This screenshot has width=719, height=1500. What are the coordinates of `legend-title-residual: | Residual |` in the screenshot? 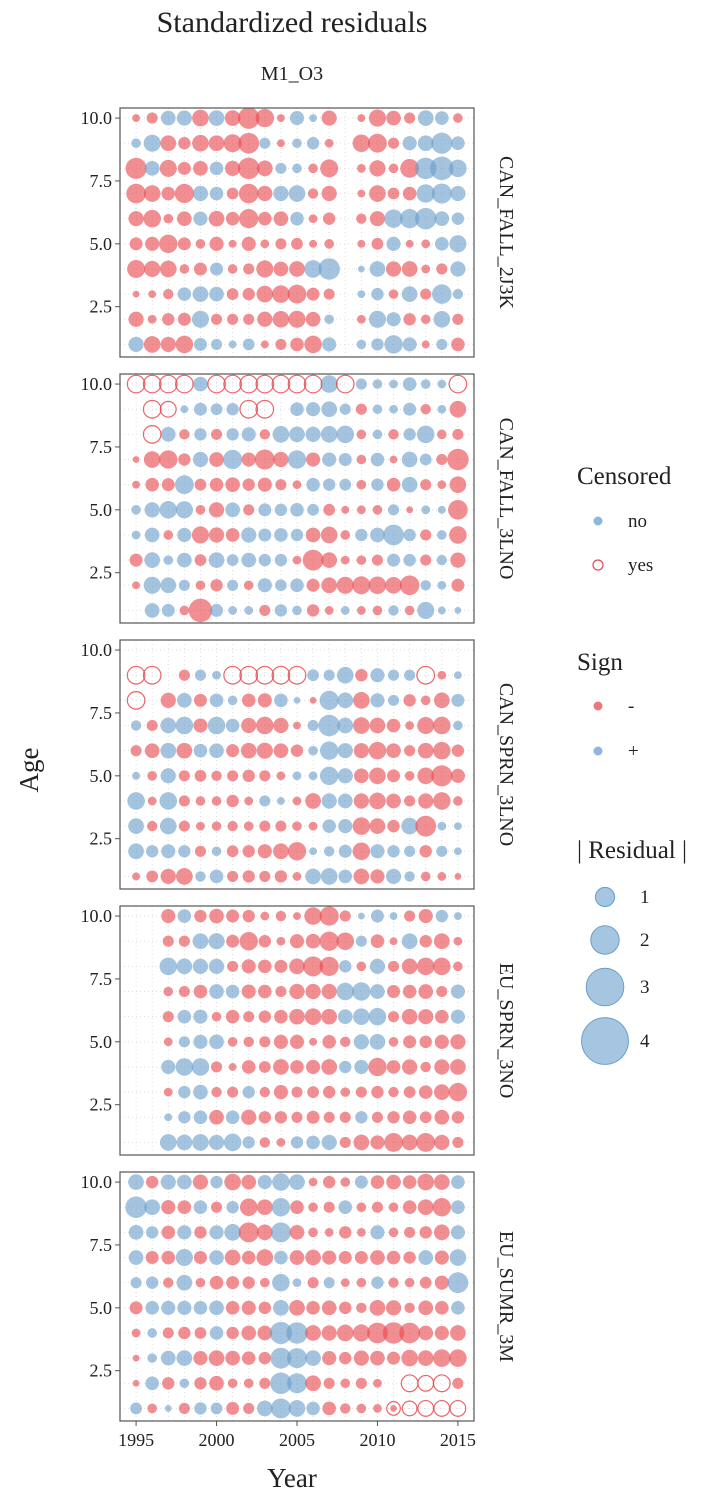 It's located at (632, 850).